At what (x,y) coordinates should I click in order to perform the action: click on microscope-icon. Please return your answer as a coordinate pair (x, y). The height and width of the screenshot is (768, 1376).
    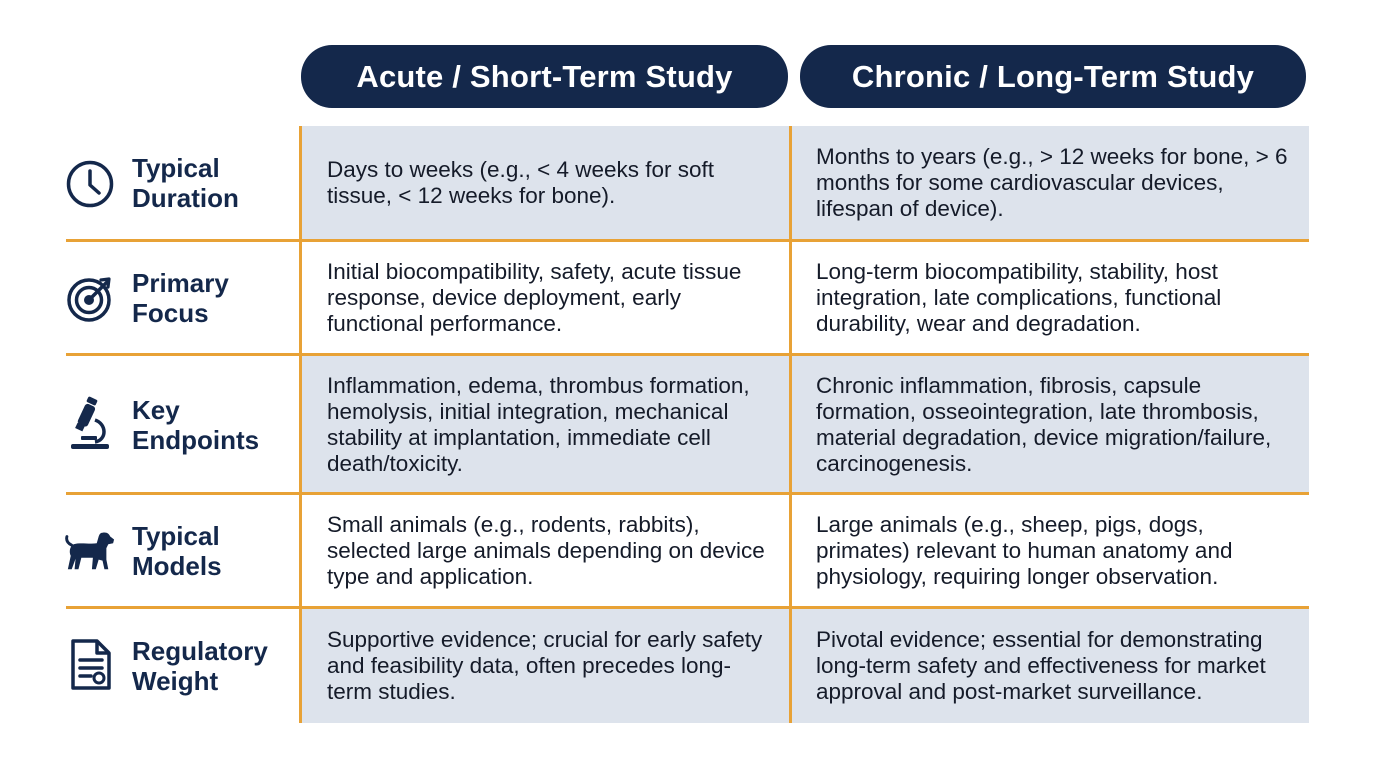
    Looking at the image, I should click on (90, 423).